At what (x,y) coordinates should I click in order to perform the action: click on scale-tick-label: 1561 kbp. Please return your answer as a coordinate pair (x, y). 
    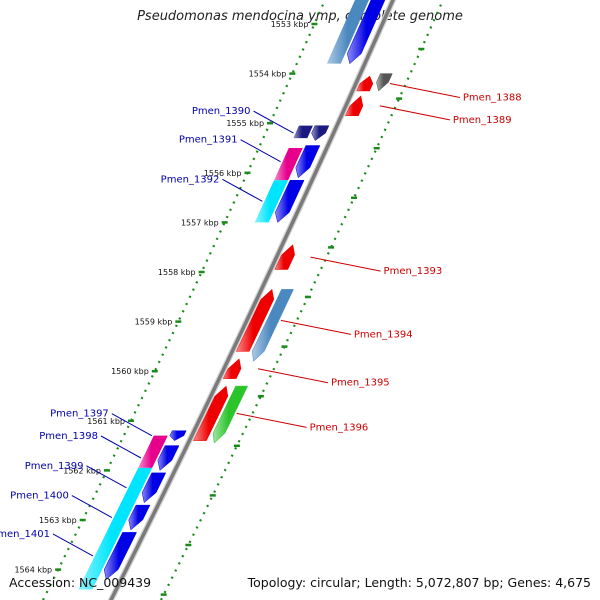
    Looking at the image, I should click on (106, 421).